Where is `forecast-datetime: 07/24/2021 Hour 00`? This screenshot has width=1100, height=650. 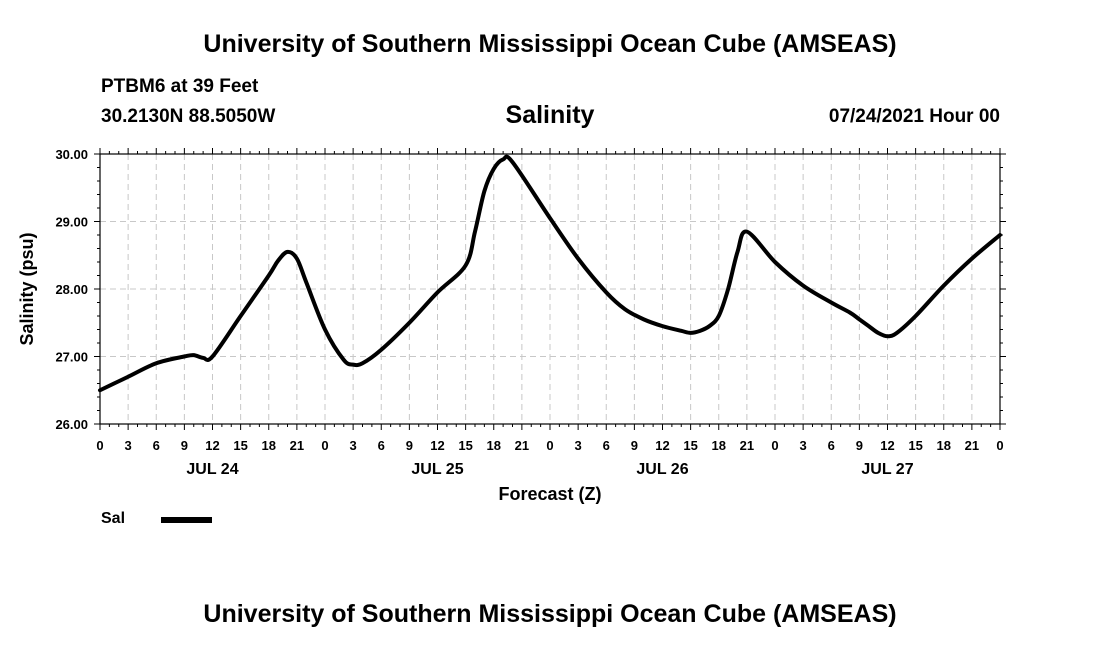 forecast-datetime: 07/24/2021 Hour 00 is located at coordinates (914, 116).